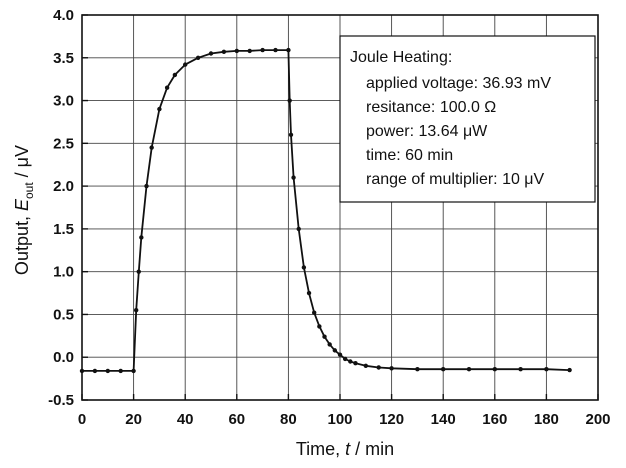 The width and height of the screenshot is (626, 468). What do you see at coordinates (494, 419) in the screenshot?
I see `x-tick-label: 160` at bounding box center [494, 419].